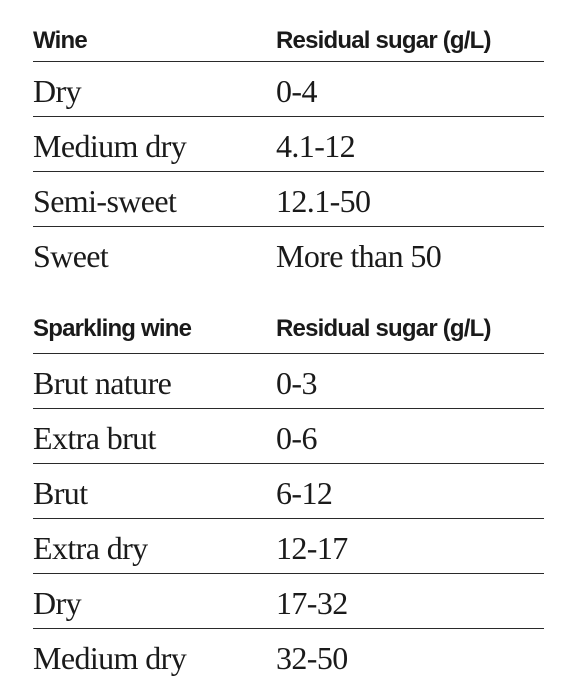  I want to click on table-row: Extra brut 0-6, so click(288, 436).